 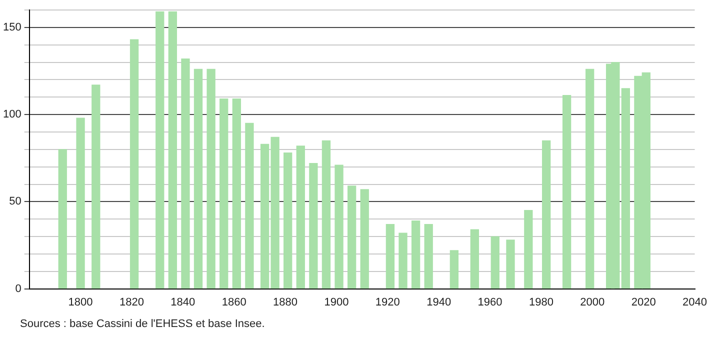 What do you see at coordinates (592, 302) in the screenshot?
I see `x-tick-label: 2000` at bounding box center [592, 302].